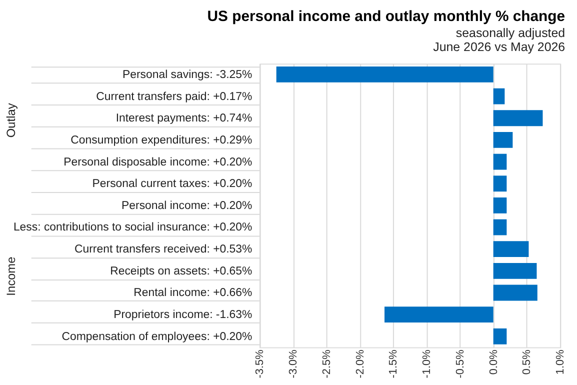  Describe the element at coordinates (326, 363) in the screenshot. I see `x-tick-label: -2.5%` at that location.